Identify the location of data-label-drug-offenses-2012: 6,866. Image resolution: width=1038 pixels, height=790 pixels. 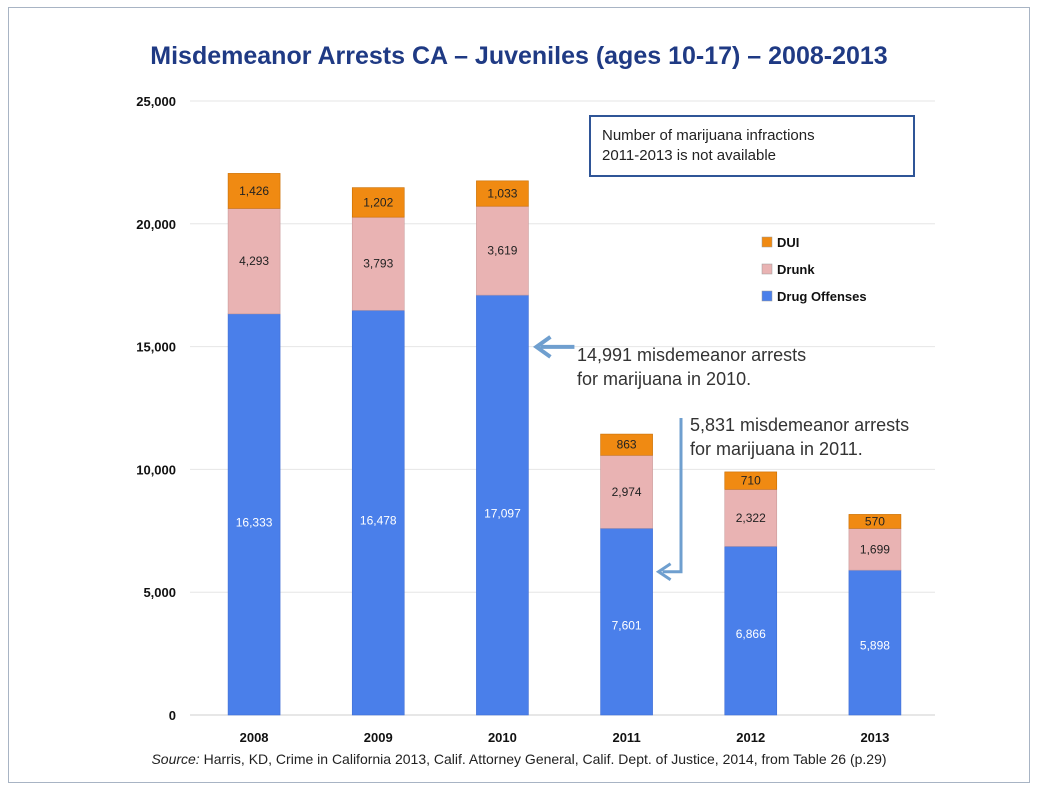
(751, 634).